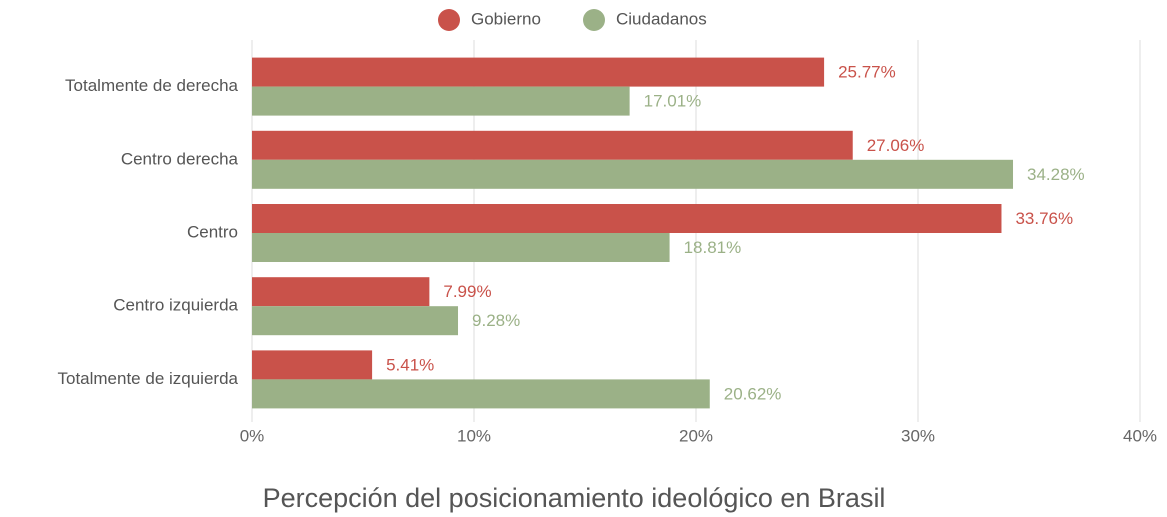  What do you see at coordinates (673, 101) in the screenshot?
I see `value-label: 17.01%` at bounding box center [673, 101].